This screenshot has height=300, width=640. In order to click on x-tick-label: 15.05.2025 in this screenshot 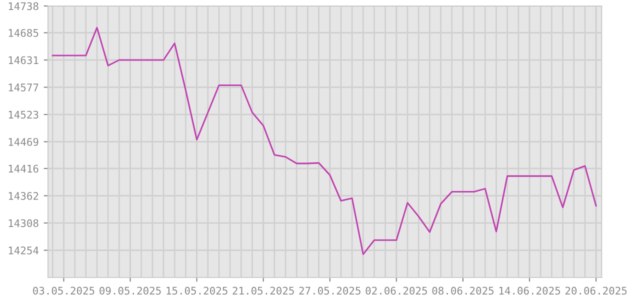, I will do `click(197, 290)`.